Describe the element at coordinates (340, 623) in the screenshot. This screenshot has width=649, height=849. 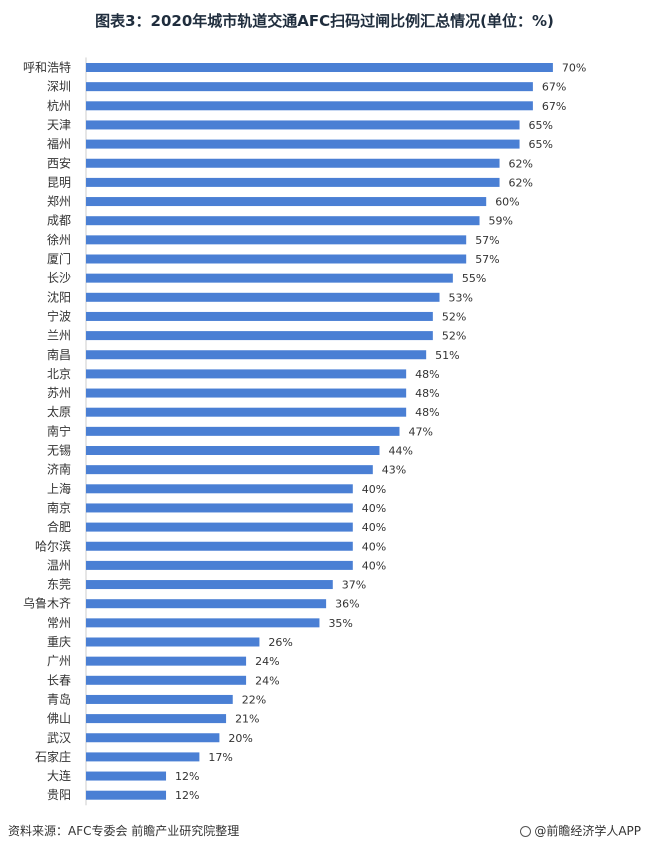
I see `data-label: 35%` at that location.